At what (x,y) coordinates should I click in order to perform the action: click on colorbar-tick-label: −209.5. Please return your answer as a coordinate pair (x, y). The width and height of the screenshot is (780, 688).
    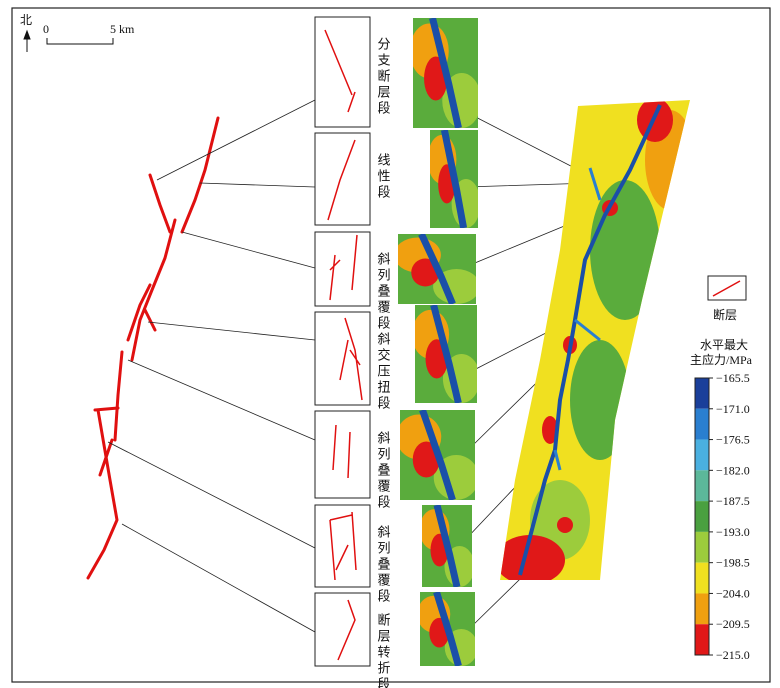
    Looking at the image, I should click on (733, 624).